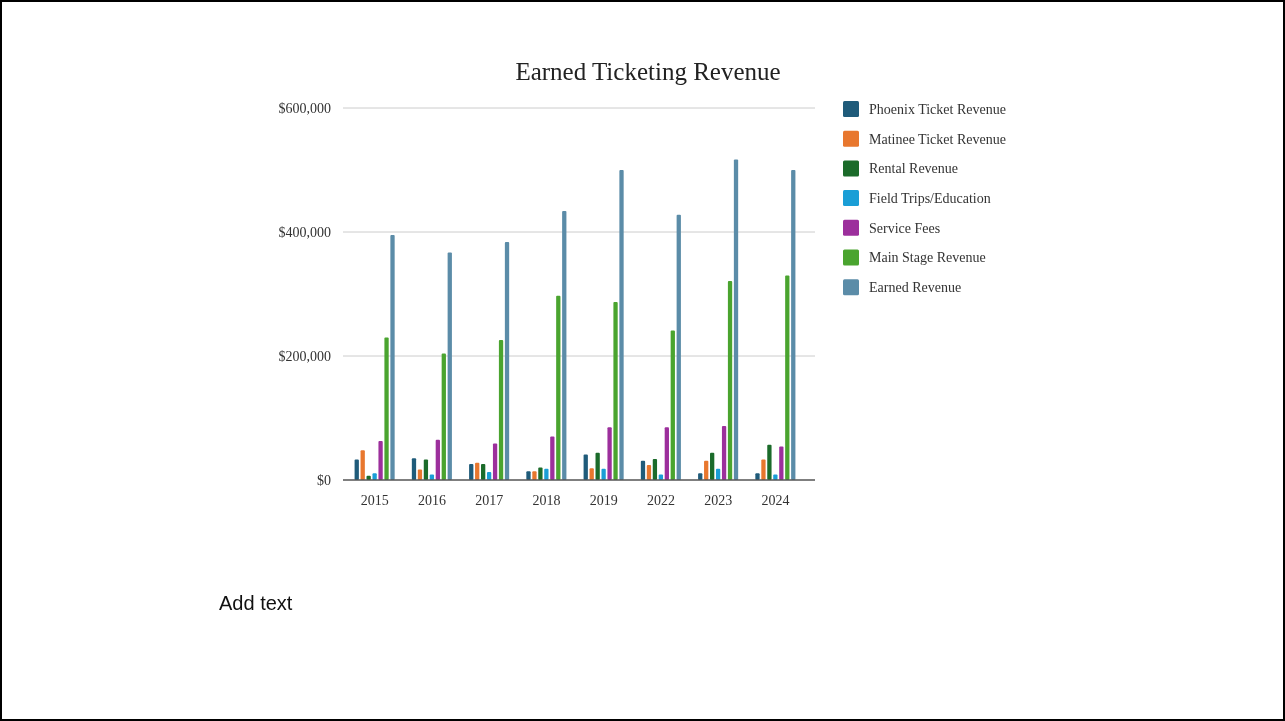  What do you see at coordinates (648, 71) in the screenshot?
I see `chart-title: Earned Ticketing Revenue` at bounding box center [648, 71].